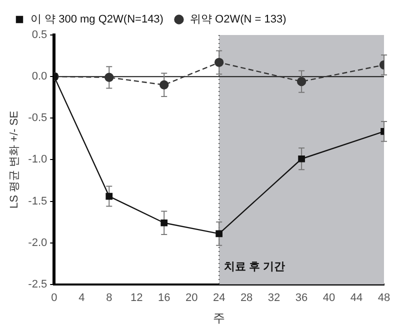  I want to click on y-axis-title: LS 평균 변화 +/- SE, so click(14, 159).